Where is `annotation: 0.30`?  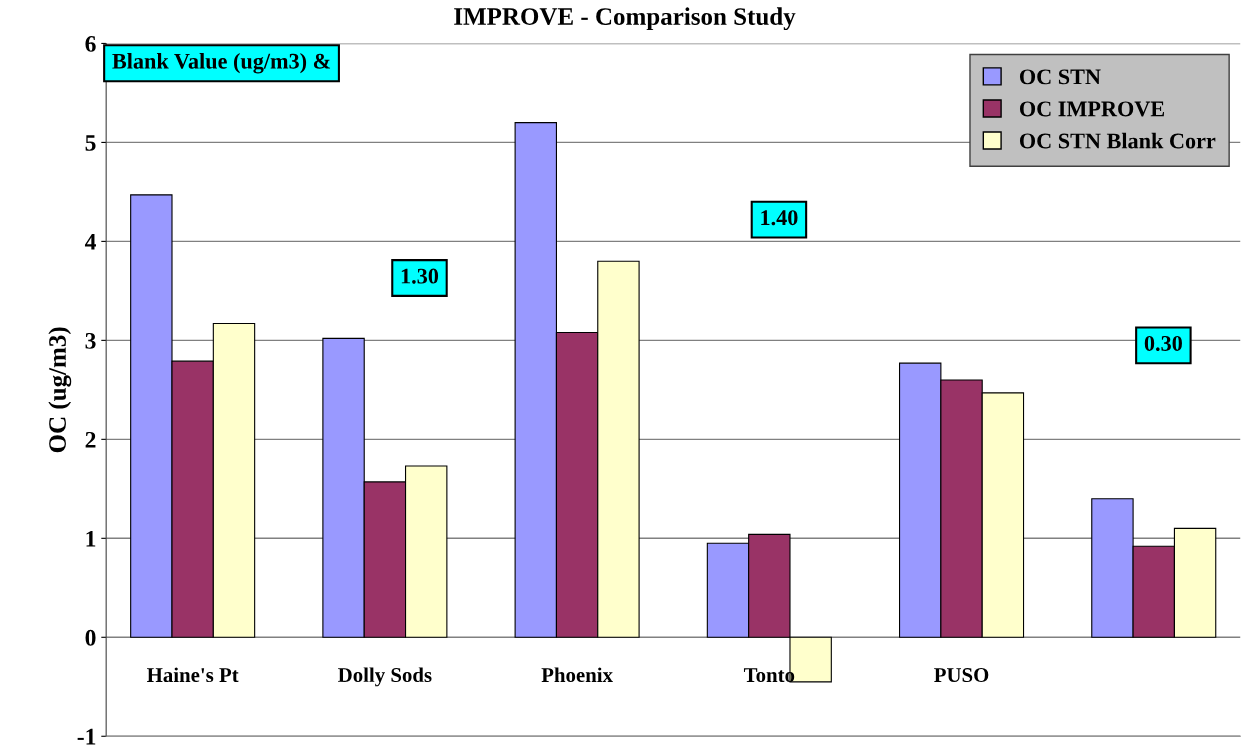 annotation: 0.30 is located at coordinates (1163, 343).